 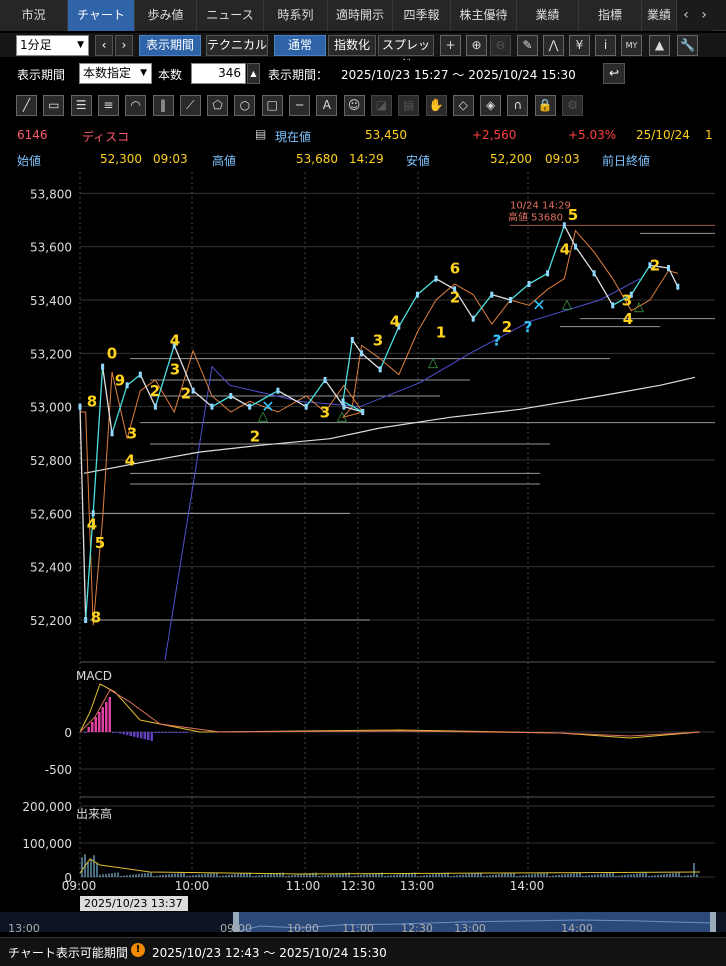 I want to click on tab-5: 適時開示, so click(x=360, y=15).